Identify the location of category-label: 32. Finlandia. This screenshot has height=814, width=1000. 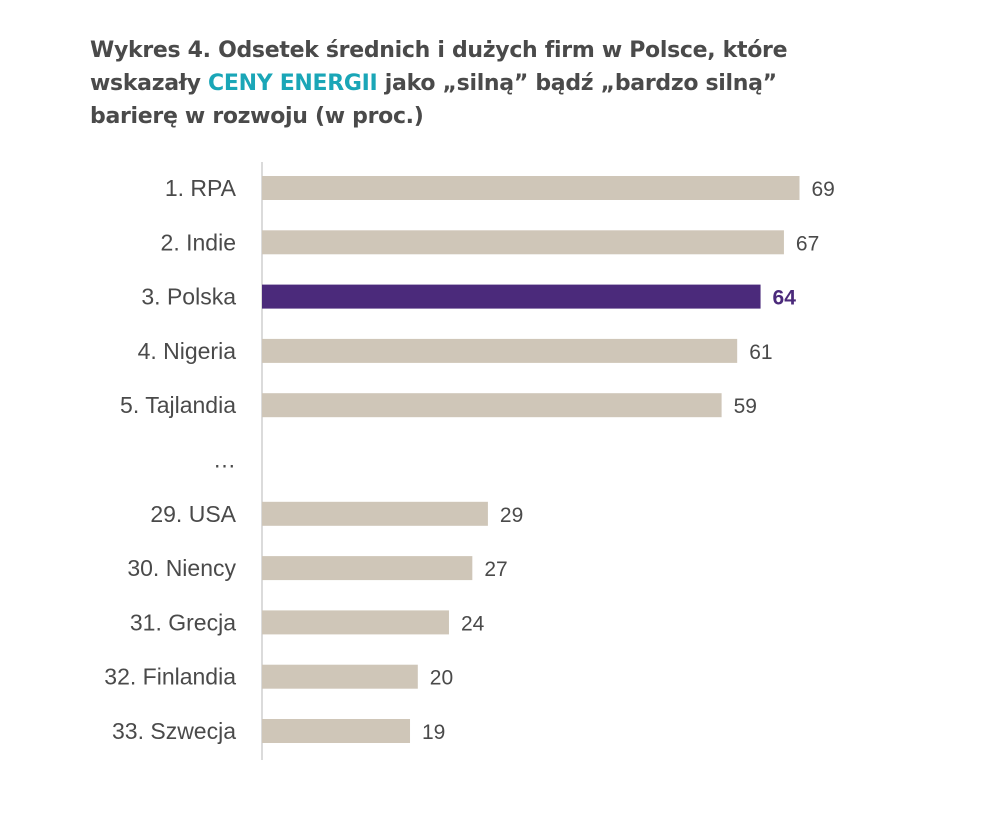
(170, 677).